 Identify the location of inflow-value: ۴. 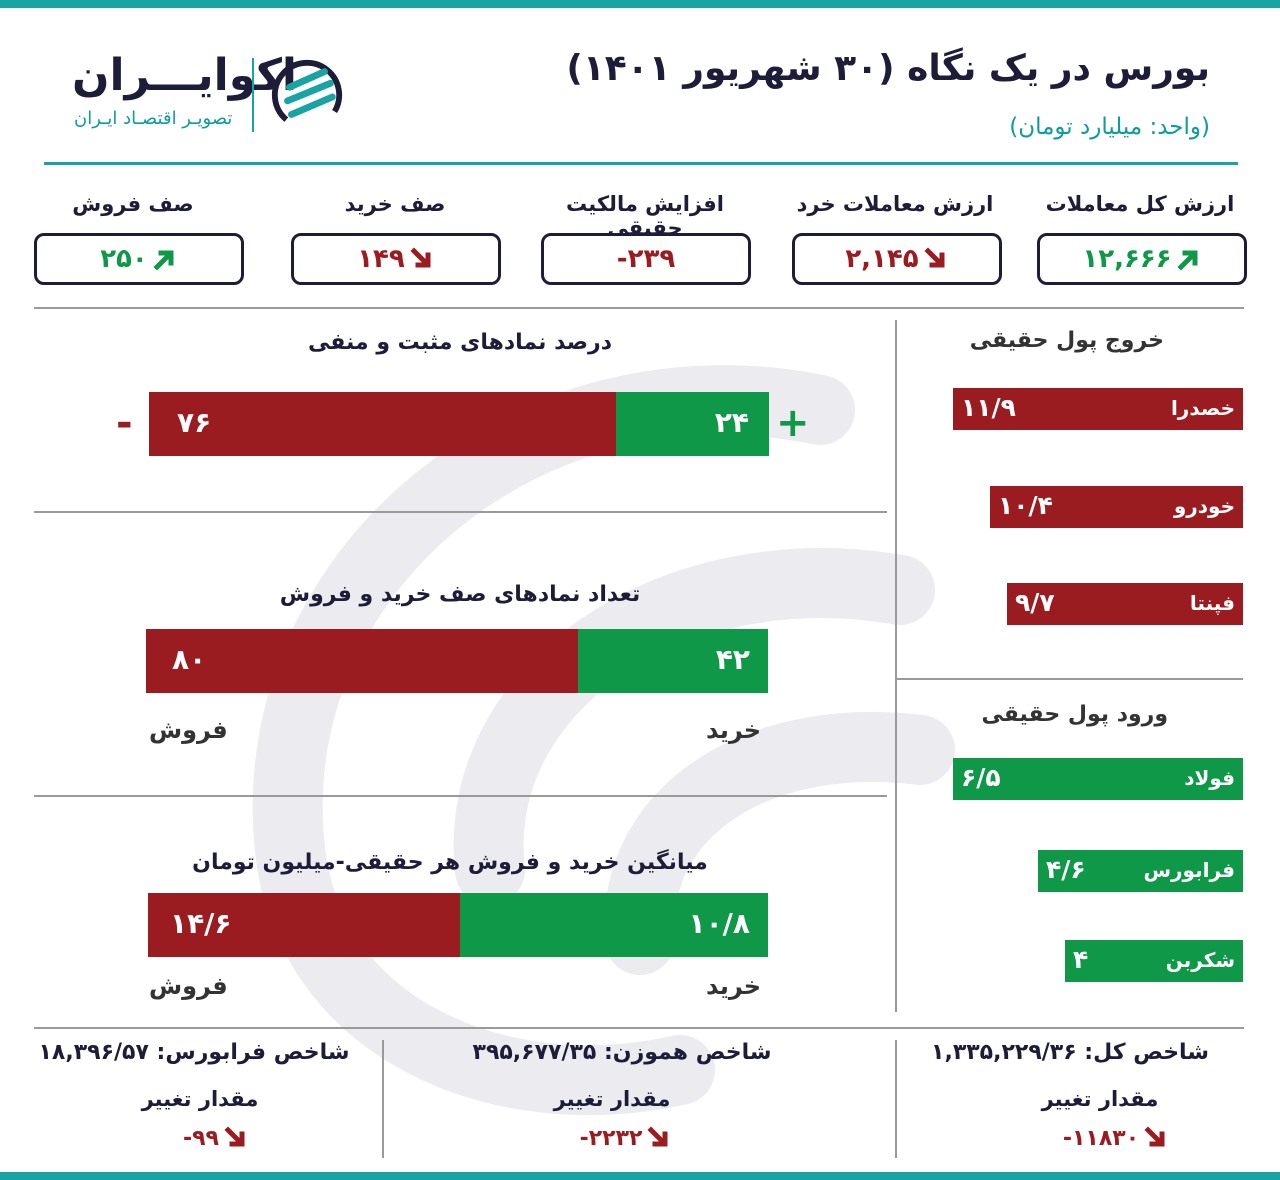
(1081, 959).